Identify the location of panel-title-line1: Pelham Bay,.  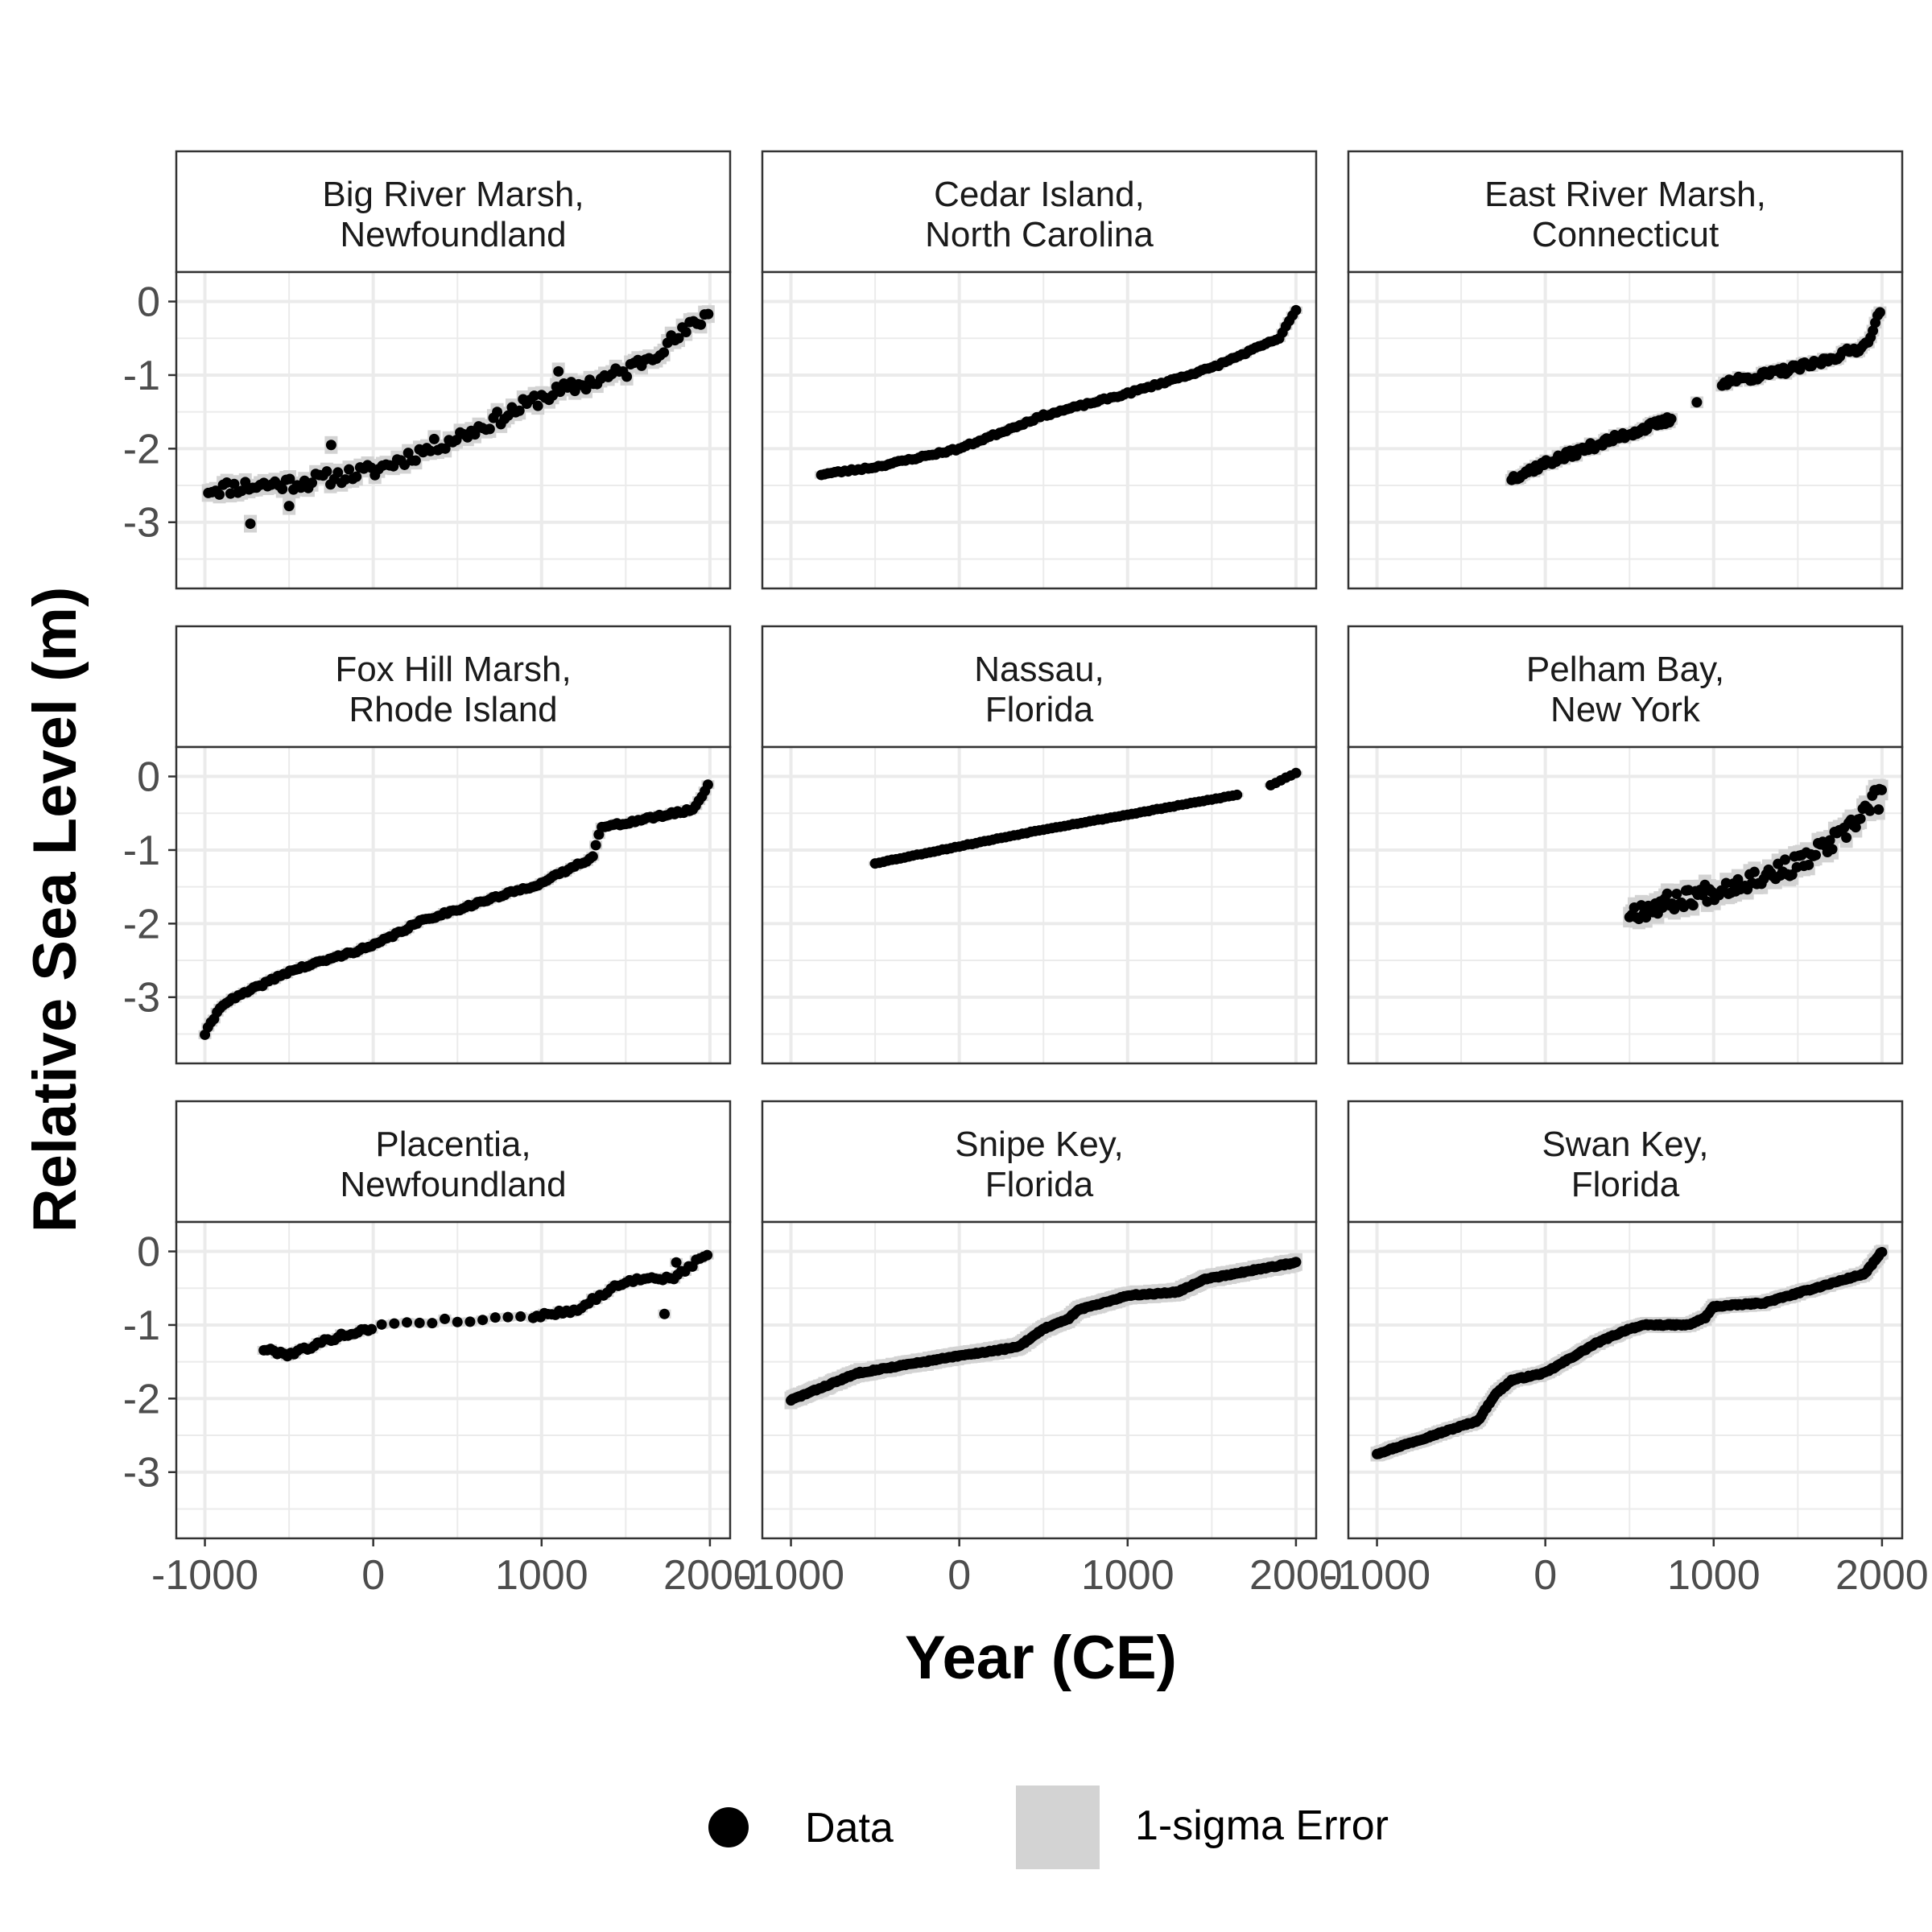
(1625, 669).